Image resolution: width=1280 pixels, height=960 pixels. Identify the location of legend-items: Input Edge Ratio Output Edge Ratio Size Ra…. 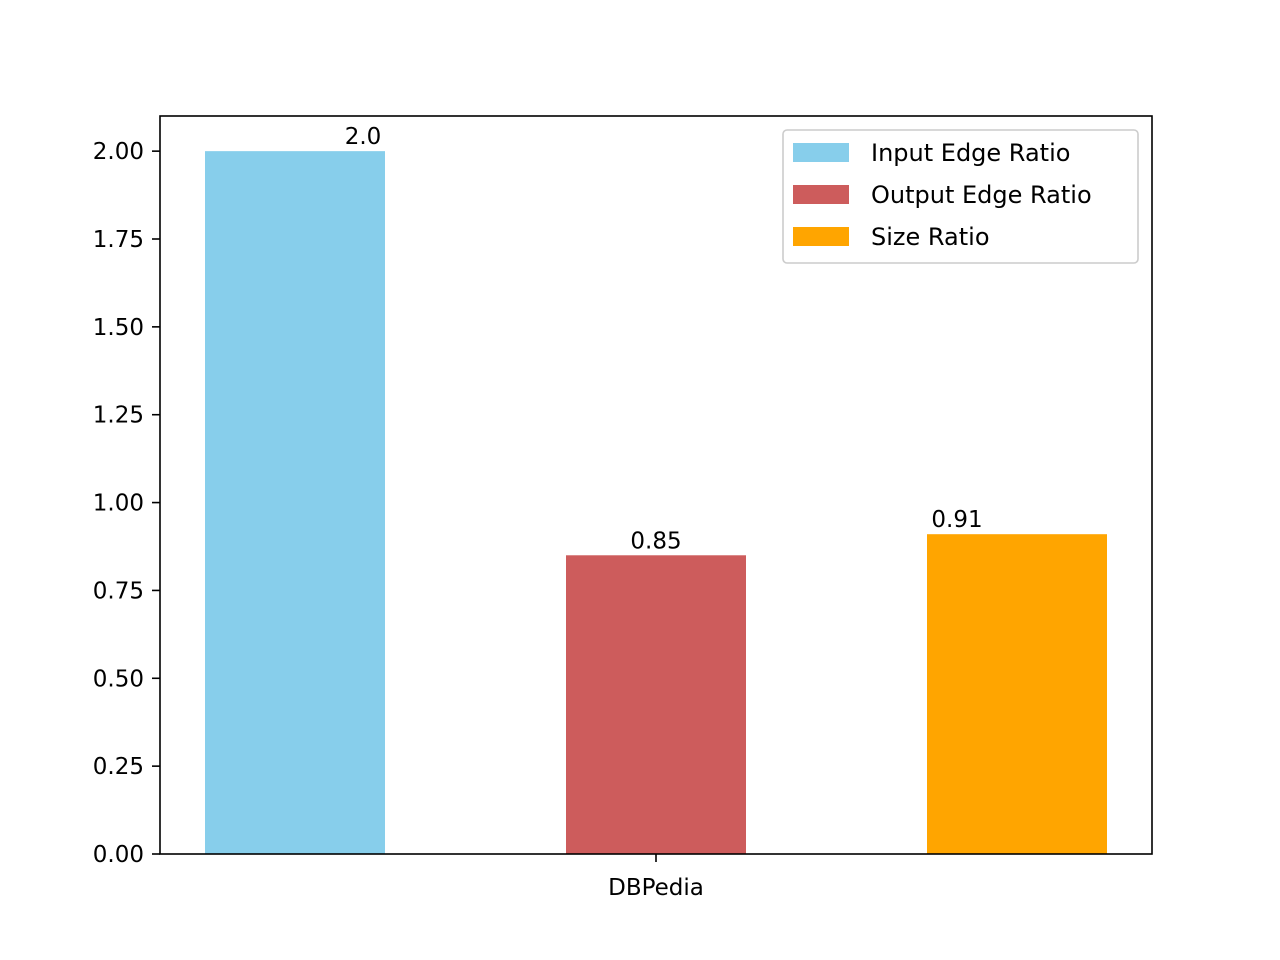
(942, 195).